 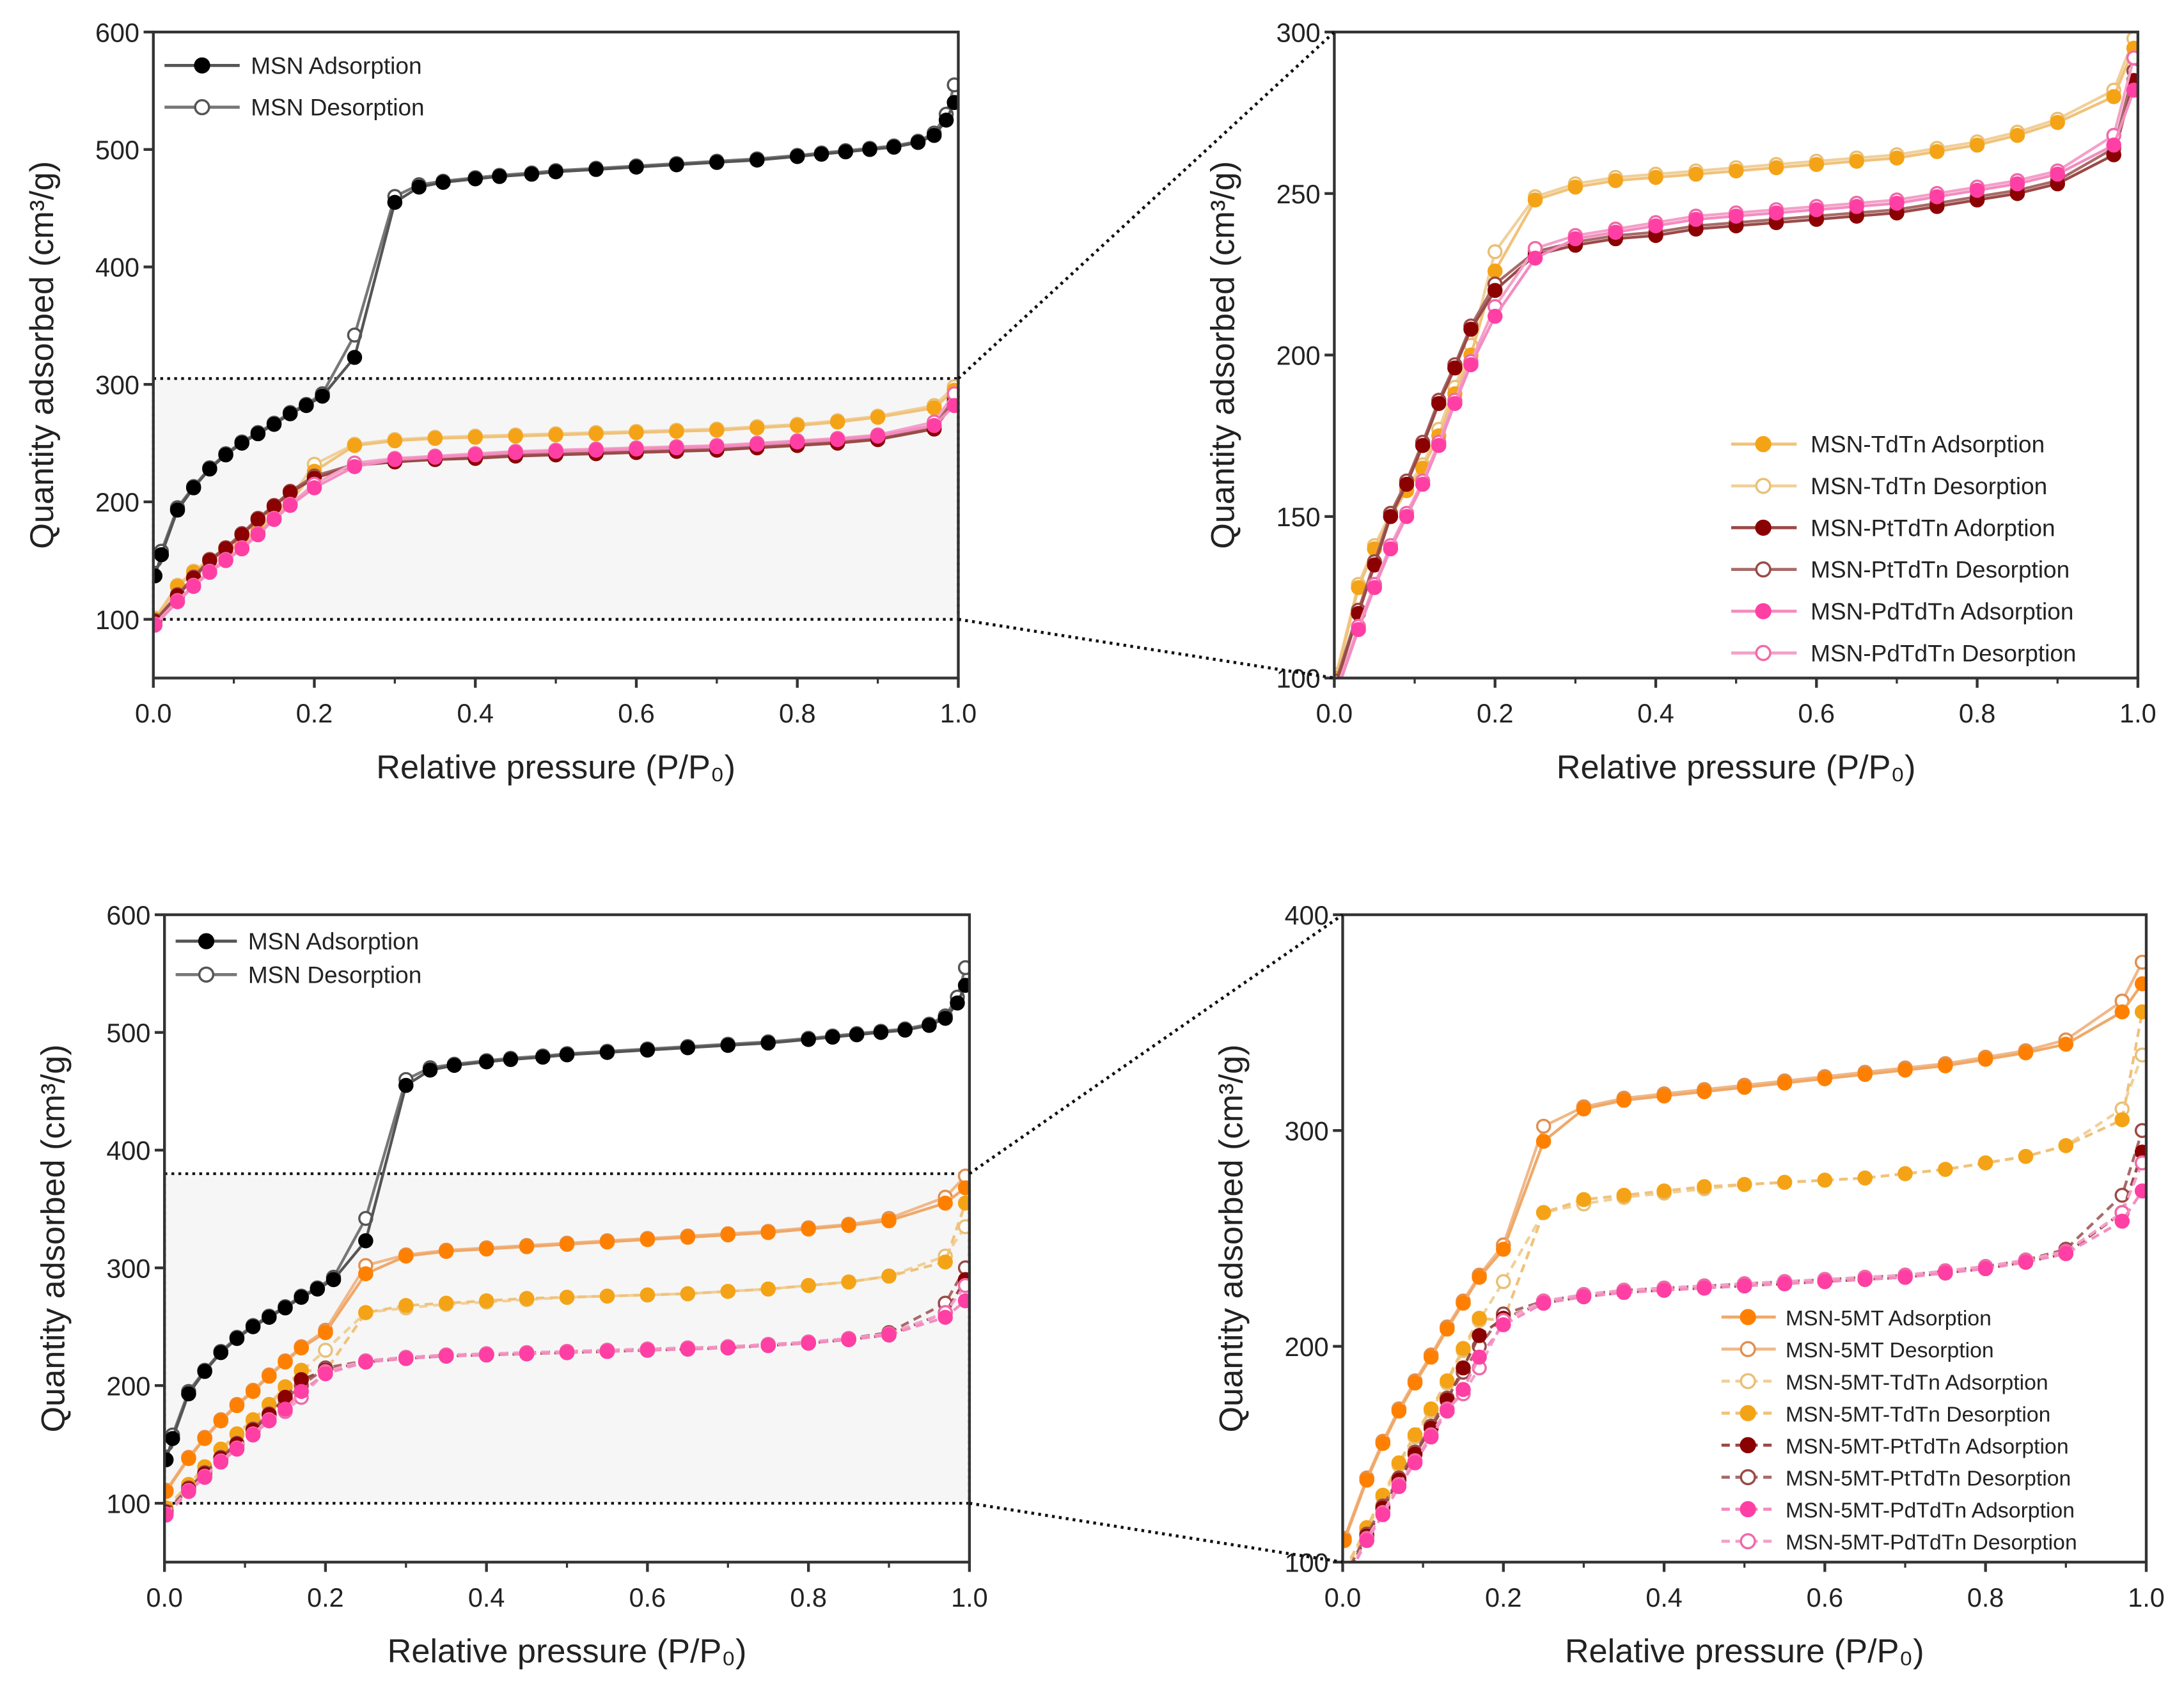 I want to click on data-point-mt_des, so click(x=1544, y=1126).